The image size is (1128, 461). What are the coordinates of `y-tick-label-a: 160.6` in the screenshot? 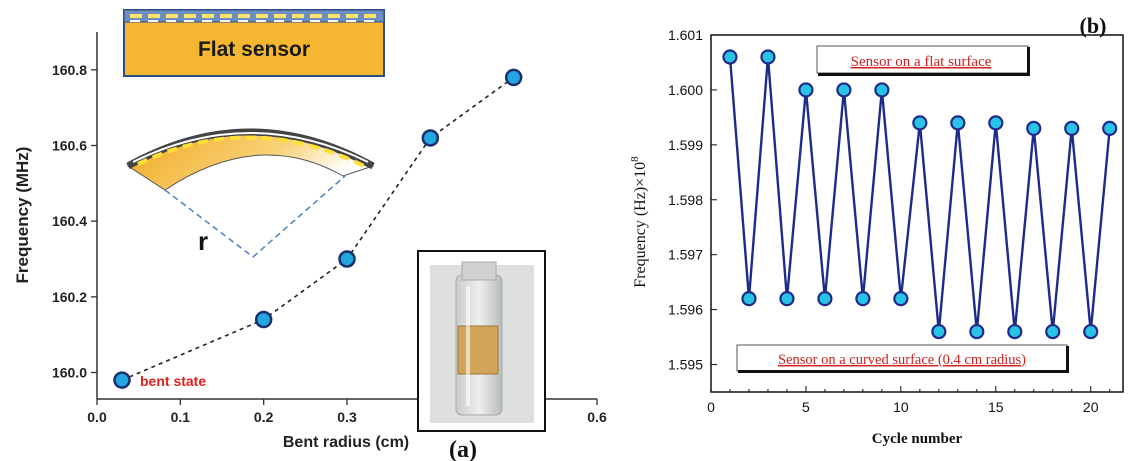 It's located at (69, 146).